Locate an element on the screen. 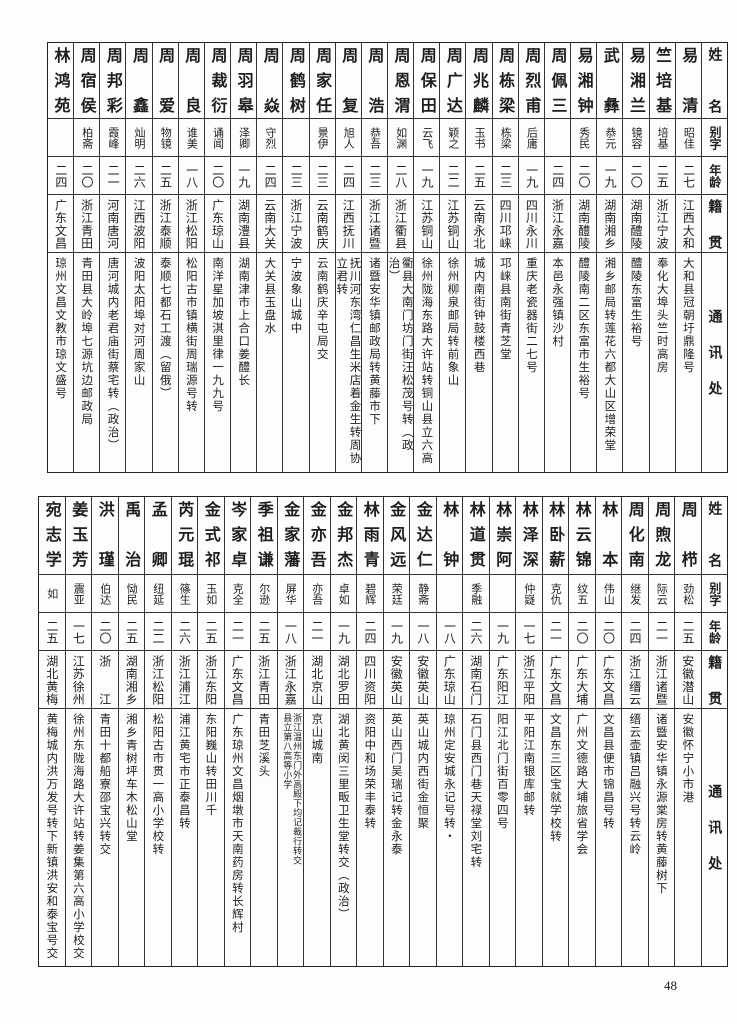  address-cell: 松阳古市镇横街周瑞源号转 is located at coordinates (191, 362).